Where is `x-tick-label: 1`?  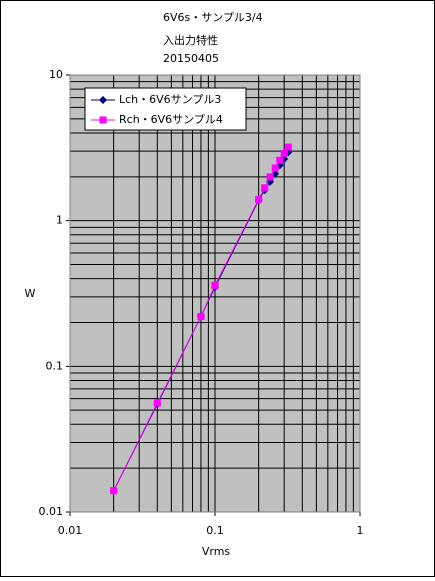
x-tick-label: 1 is located at coordinates (360, 530).